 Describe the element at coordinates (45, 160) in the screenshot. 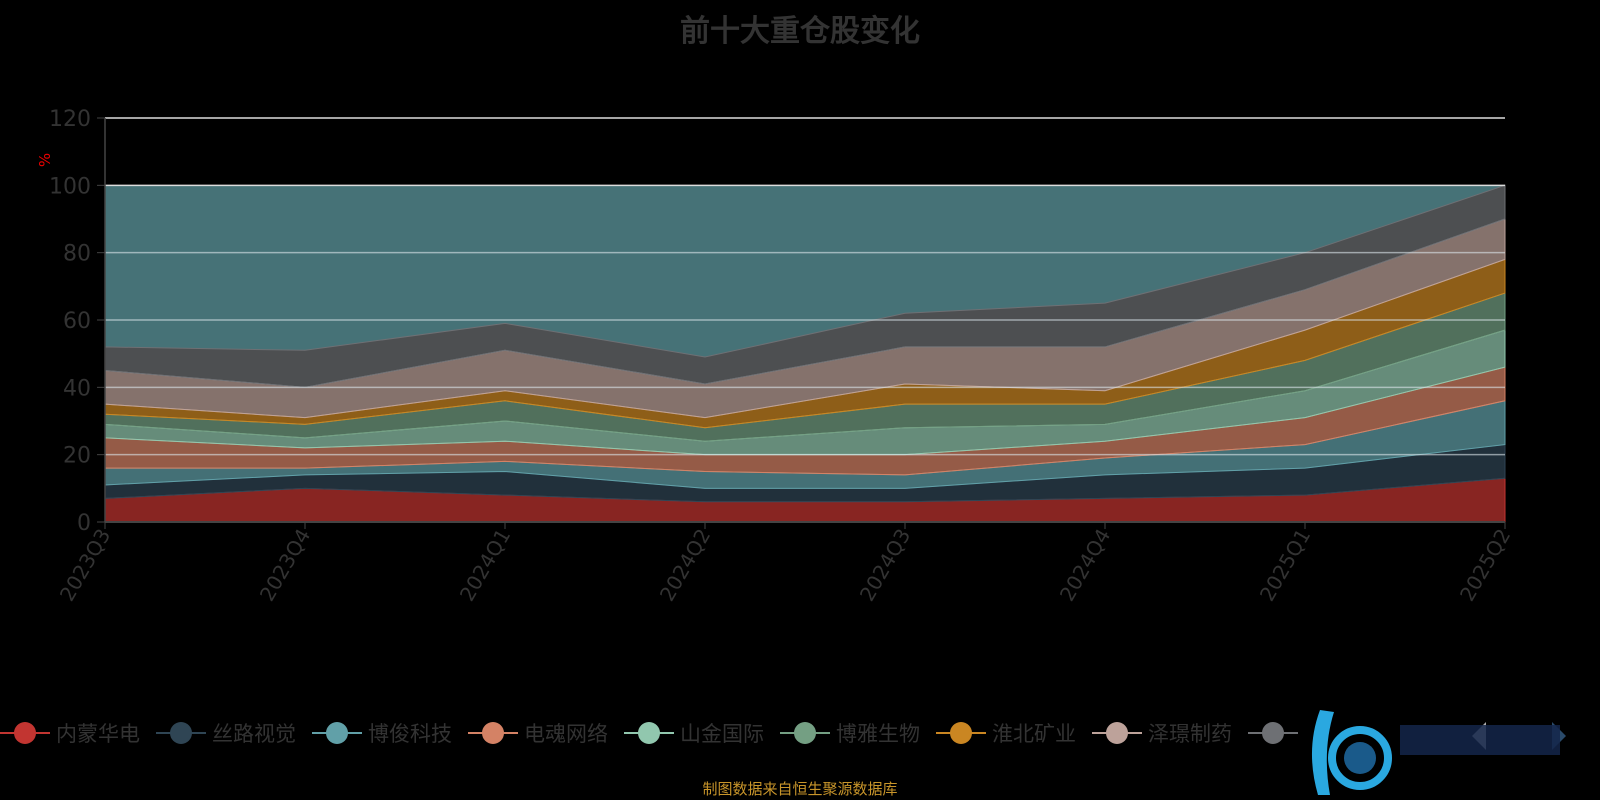

I see `y-axis-label: %` at that location.